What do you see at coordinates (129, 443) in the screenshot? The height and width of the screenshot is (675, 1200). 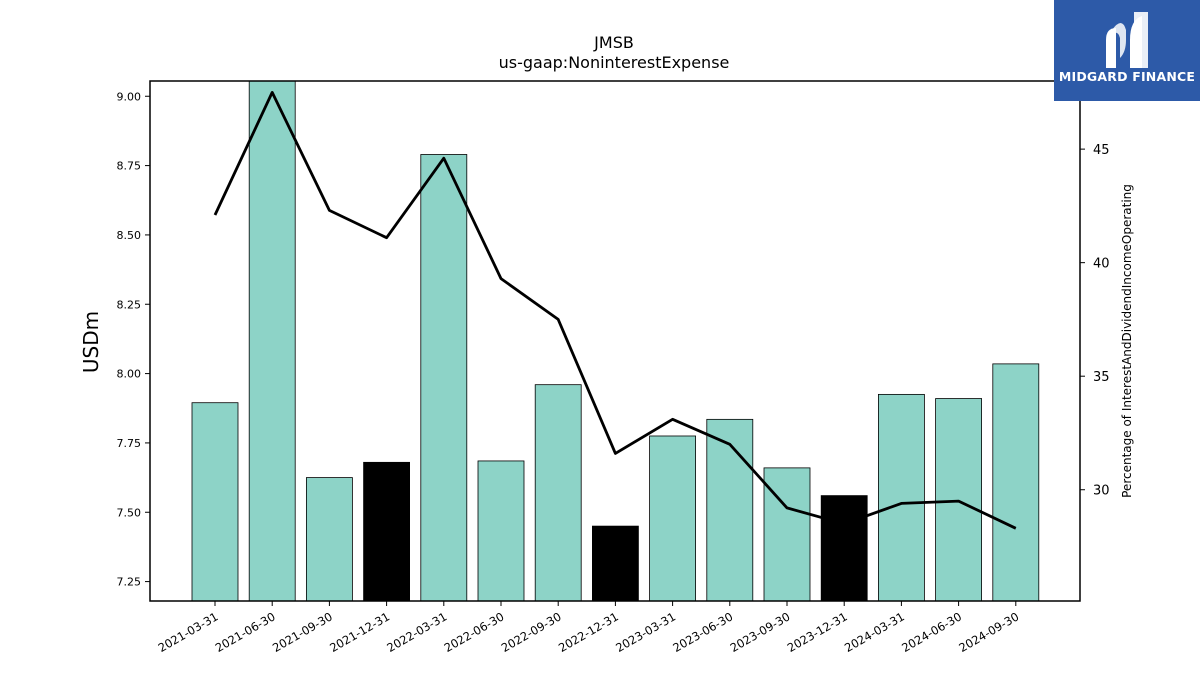 I see `y-tick-label: 7.75` at bounding box center [129, 443].